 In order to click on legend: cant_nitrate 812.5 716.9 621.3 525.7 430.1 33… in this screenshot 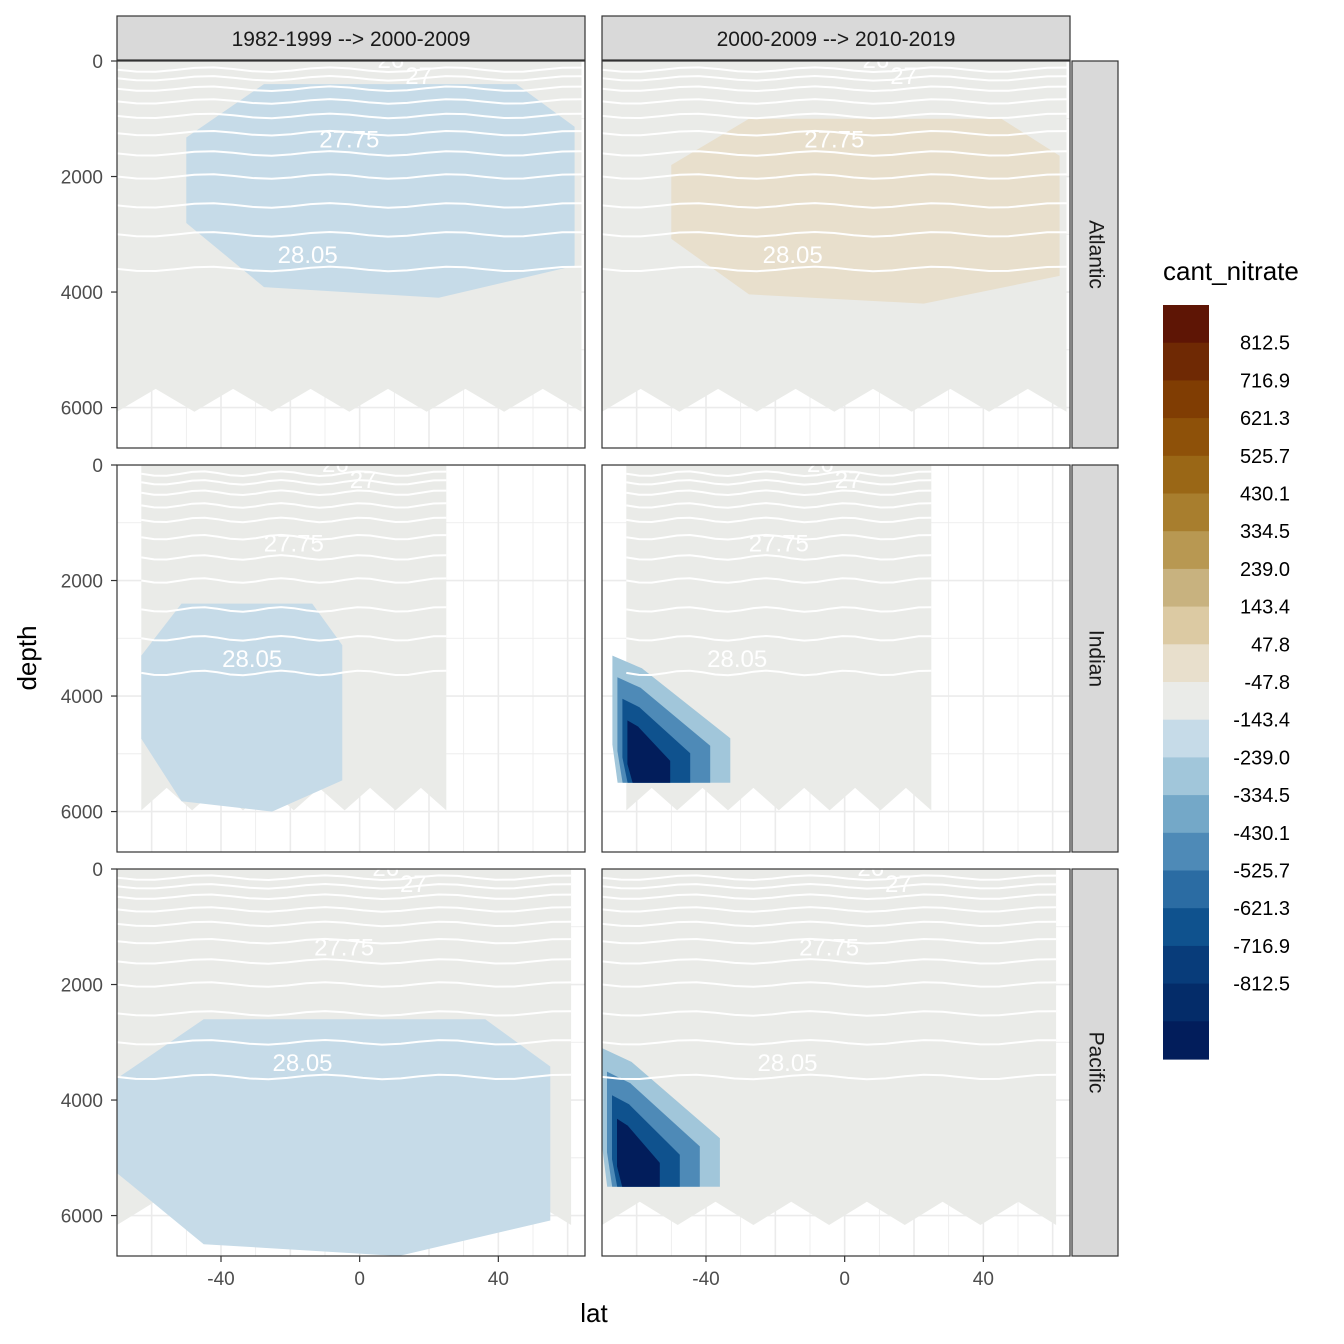, I will do `click(1231, 658)`.